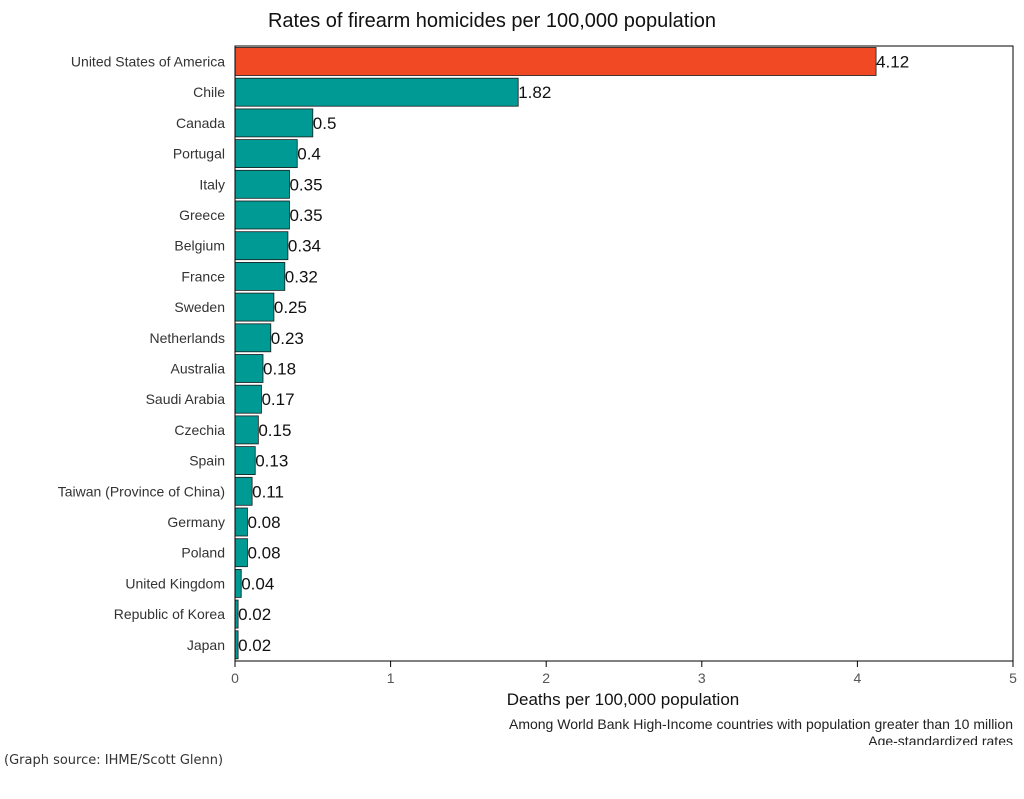 The height and width of the screenshot is (799, 1024). What do you see at coordinates (624, 673) in the screenshot?
I see `x-axis-ticks: 0 1 2 3 4 5` at bounding box center [624, 673].